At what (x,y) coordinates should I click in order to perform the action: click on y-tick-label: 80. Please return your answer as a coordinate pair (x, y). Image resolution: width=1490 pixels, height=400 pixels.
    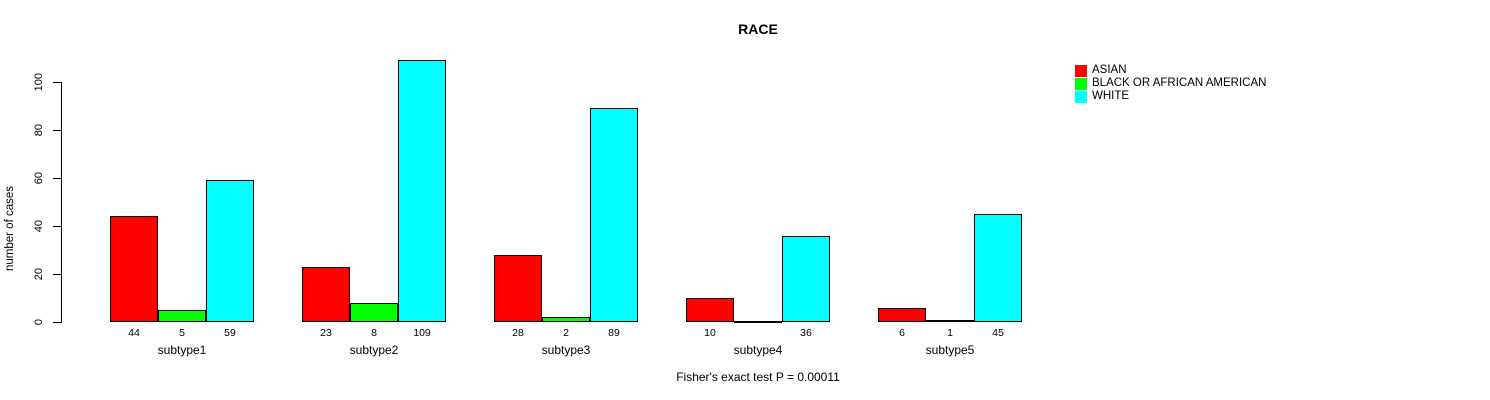
    Looking at the image, I should click on (39, 130).